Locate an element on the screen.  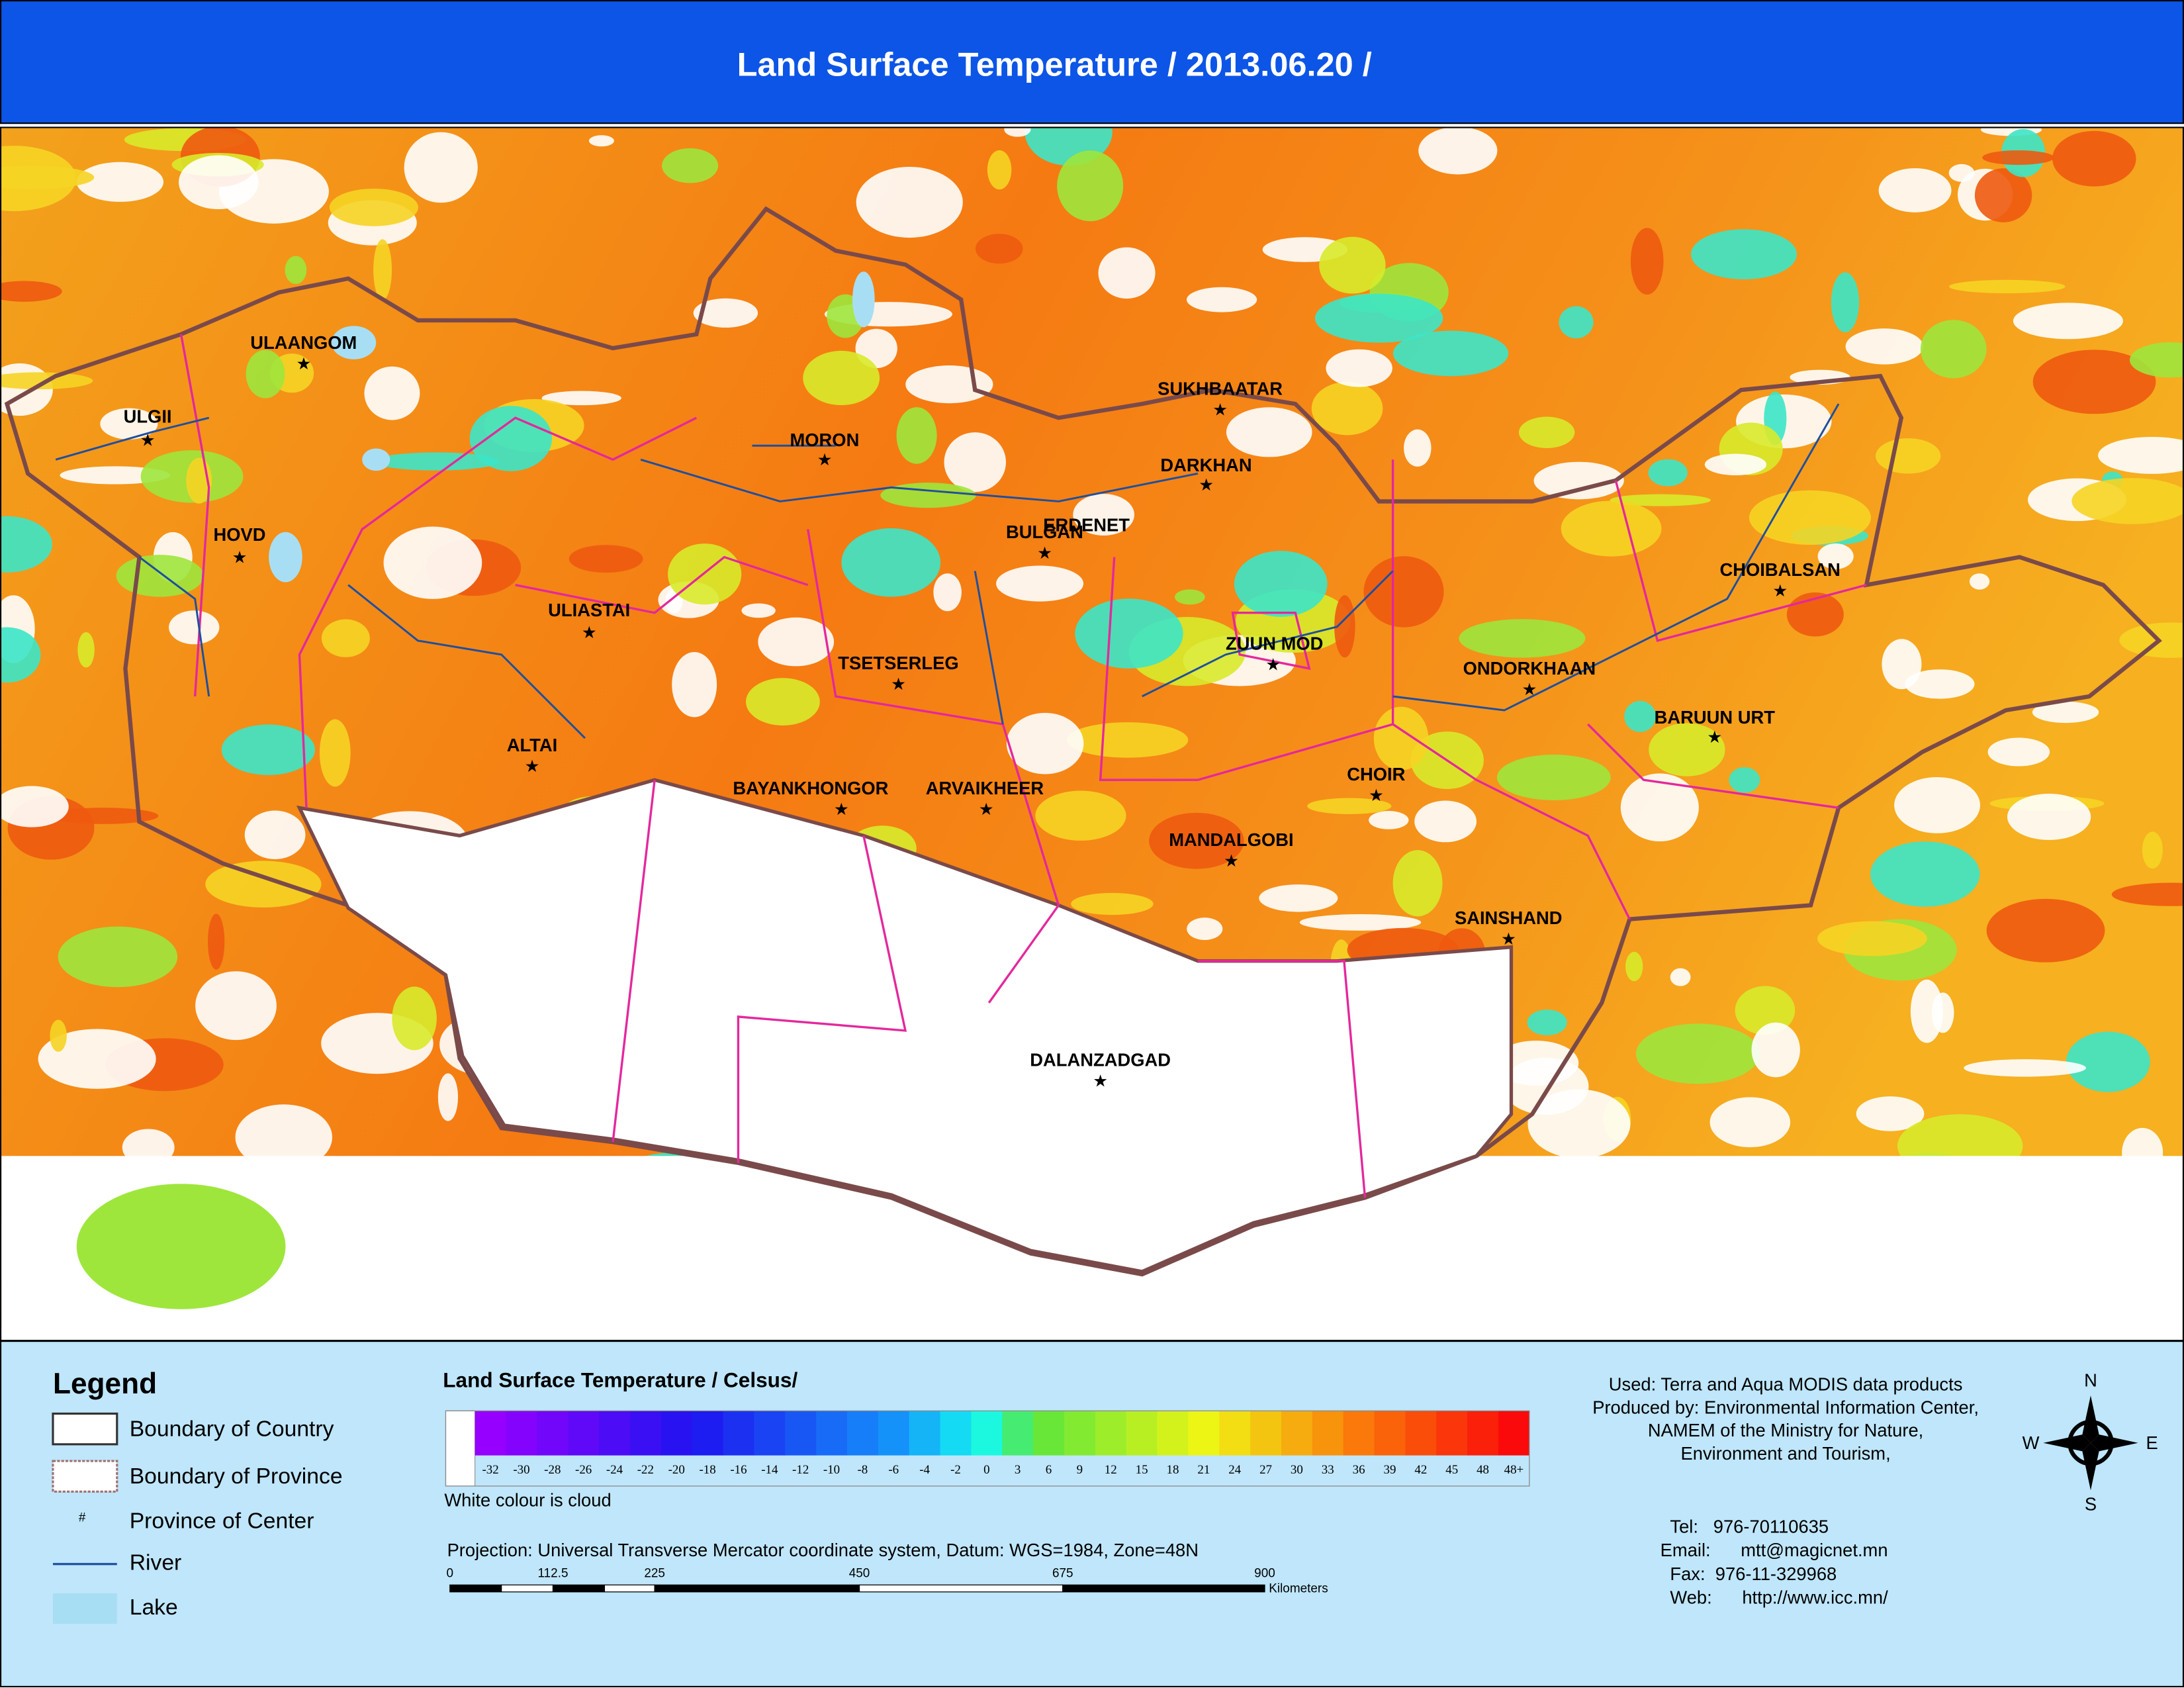
colorbar-label: -30 is located at coordinates (521, 1470).